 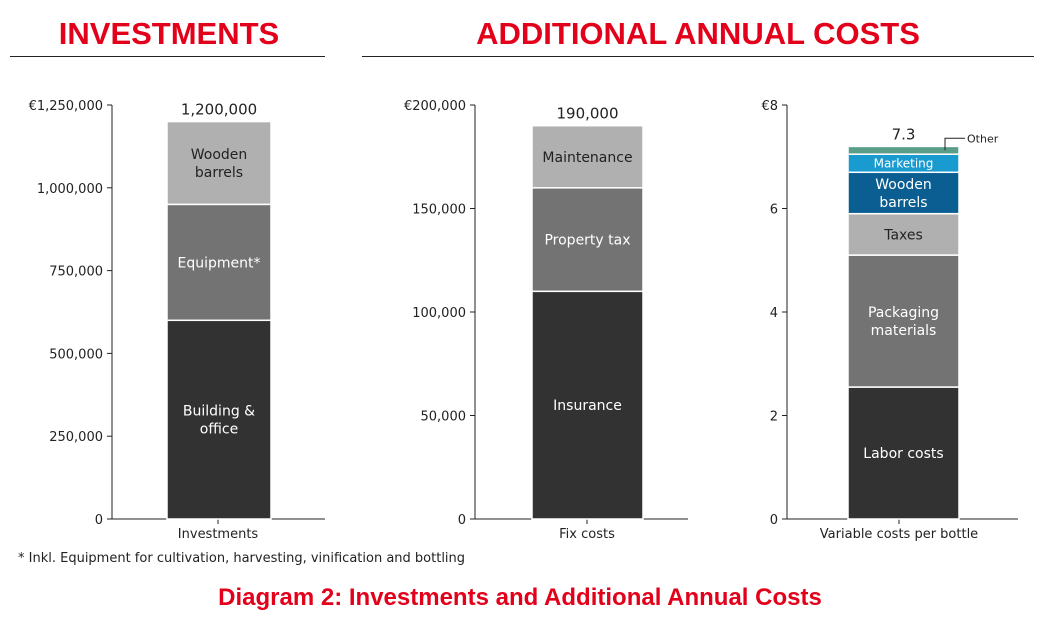 I want to click on chart2-segment-label-property-tax: Property tax, so click(x=587, y=241).